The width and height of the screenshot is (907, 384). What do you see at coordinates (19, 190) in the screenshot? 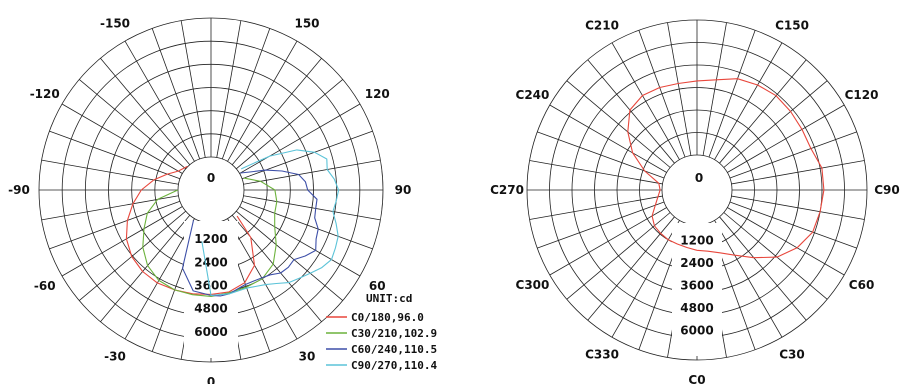
I see `angle-label: -90` at bounding box center [19, 190].